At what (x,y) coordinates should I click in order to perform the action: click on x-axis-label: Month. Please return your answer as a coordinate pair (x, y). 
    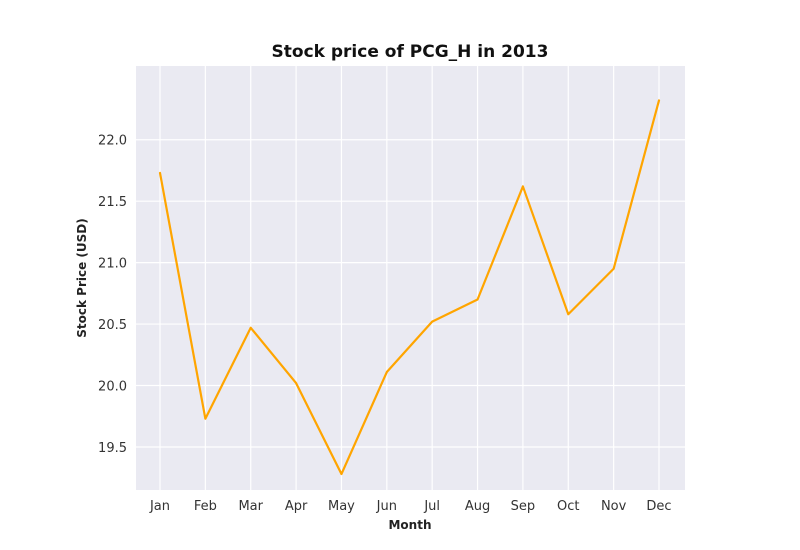
    Looking at the image, I should click on (409, 525).